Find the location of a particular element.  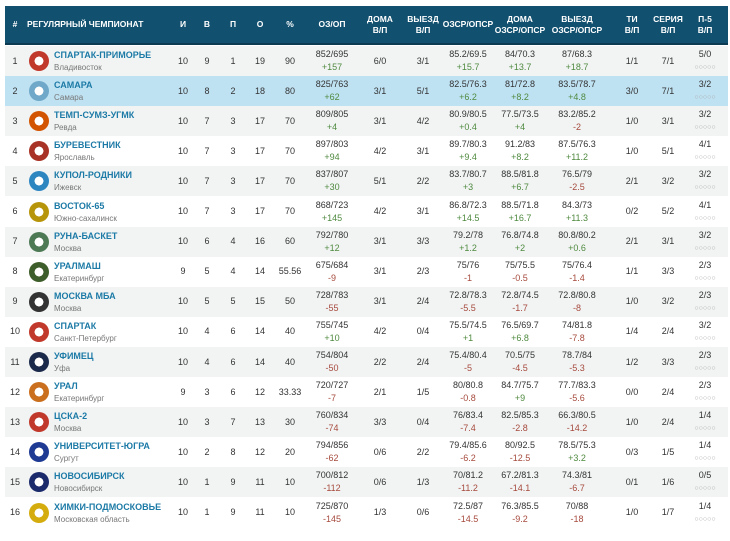

team-name: УРАЛ Екатеринбург is located at coordinates (79, 392).